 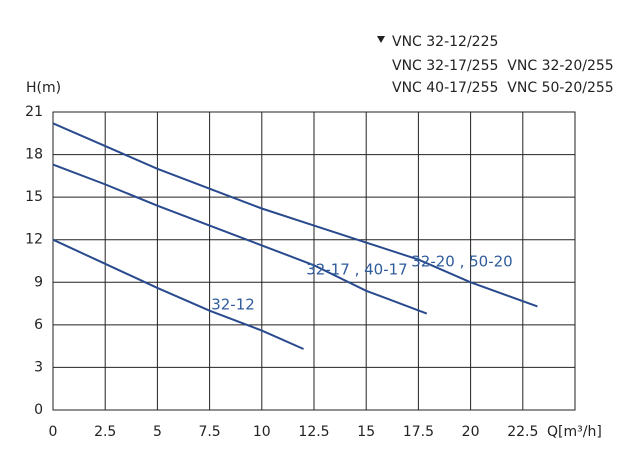 What do you see at coordinates (471, 432) in the screenshot?
I see `x-tick-label: 20` at bounding box center [471, 432].